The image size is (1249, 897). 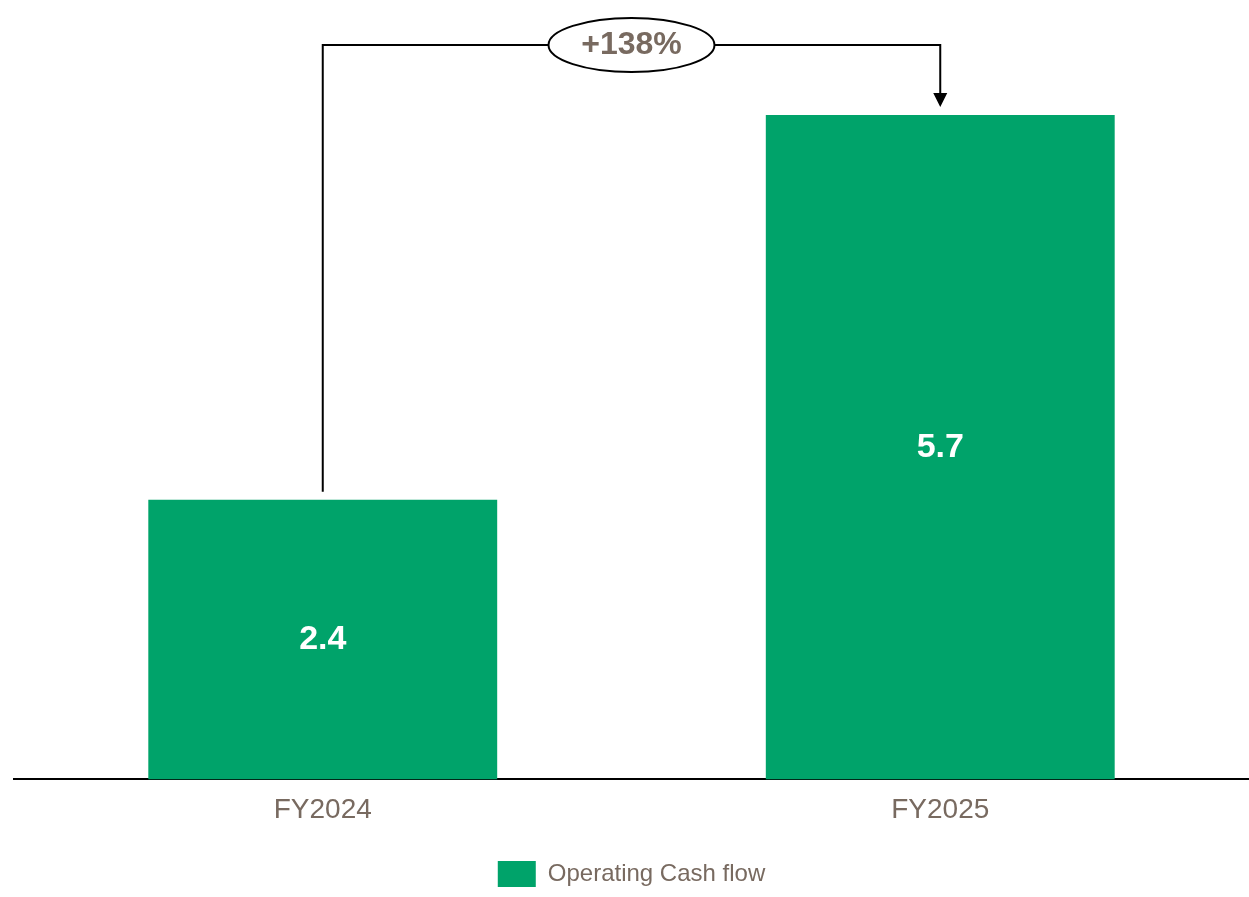 I want to click on text: +138%, so click(x=631, y=43).